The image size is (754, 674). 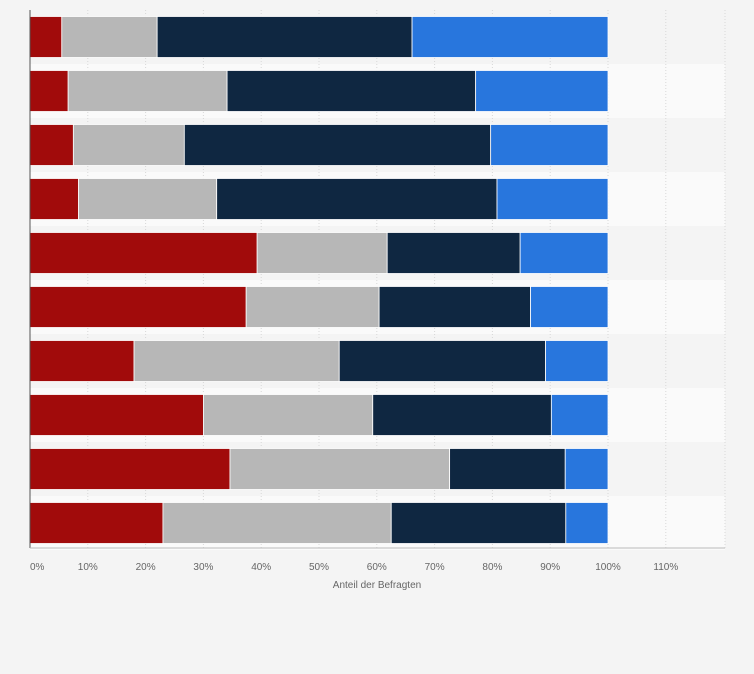 I want to click on x-tick-label: 20%, so click(x=146, y=567).